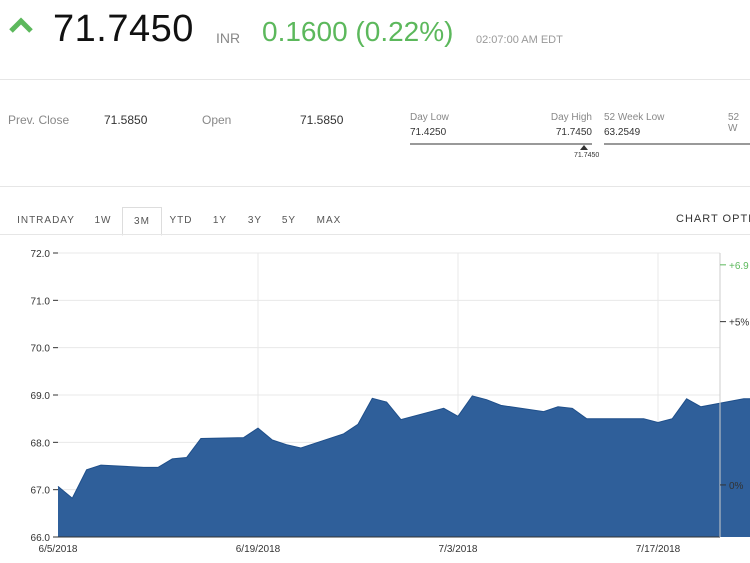 Image resolution: width=750 pixels, height=563 pixels. I want to click on tab-1y: 1Y, so click(220, 220).